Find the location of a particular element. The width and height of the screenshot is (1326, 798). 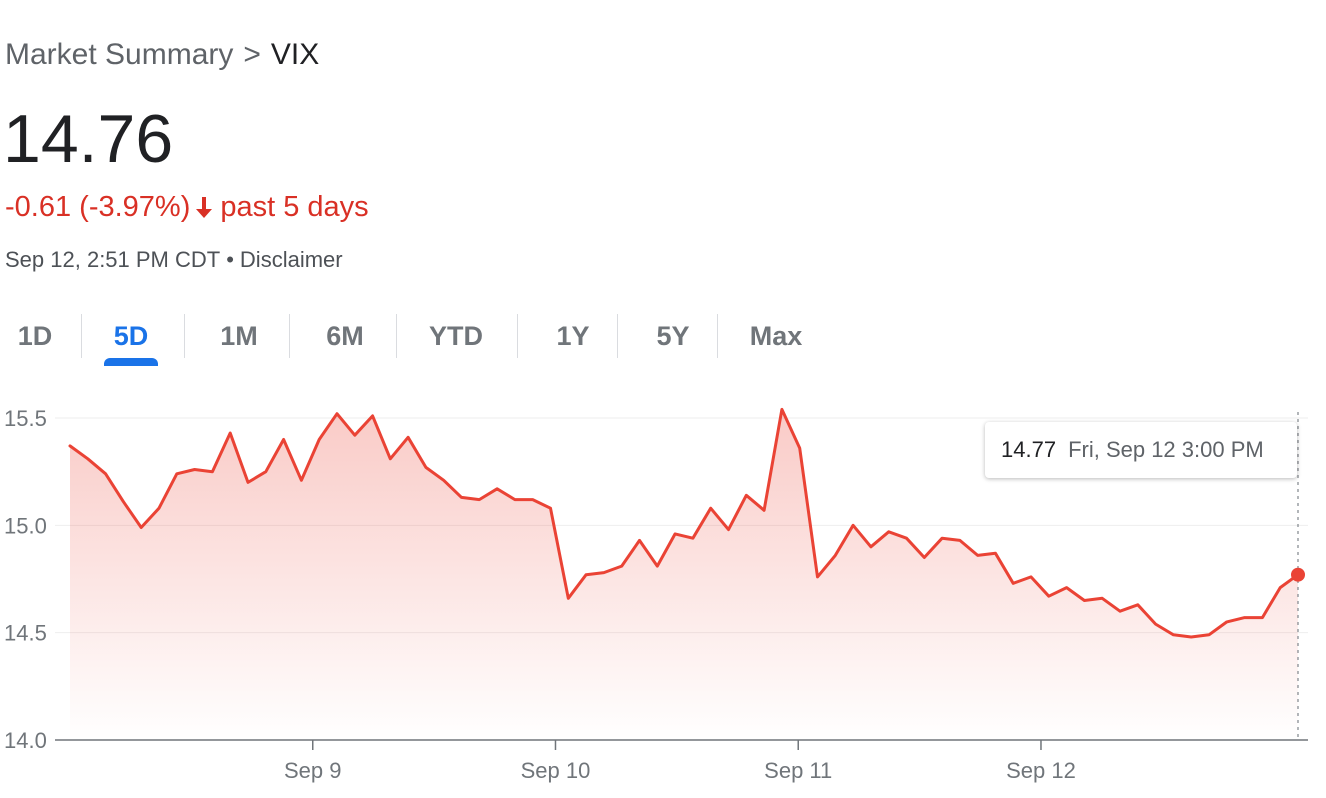

tab-1m: 1M is located at coordinates (239, 336).